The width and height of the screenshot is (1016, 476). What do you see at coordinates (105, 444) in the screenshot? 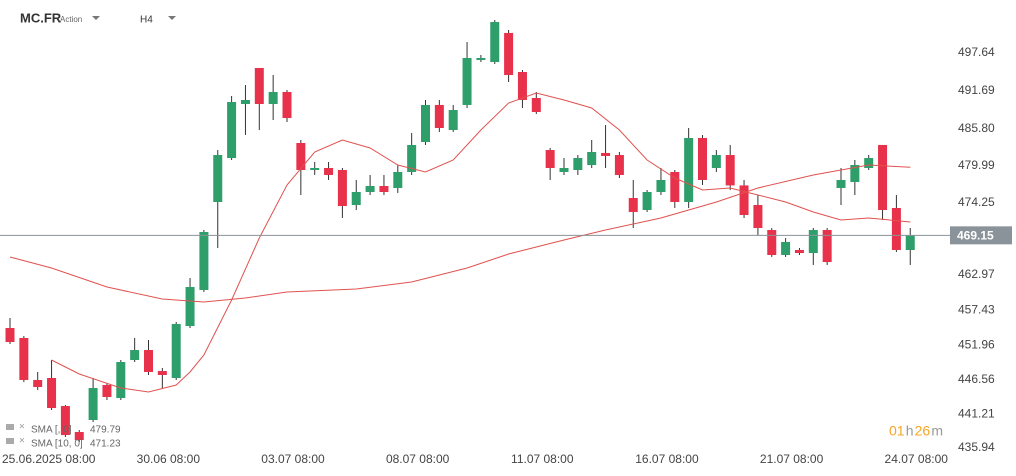
I see `legend-value: 471.23` at bounding box center [105, 444].